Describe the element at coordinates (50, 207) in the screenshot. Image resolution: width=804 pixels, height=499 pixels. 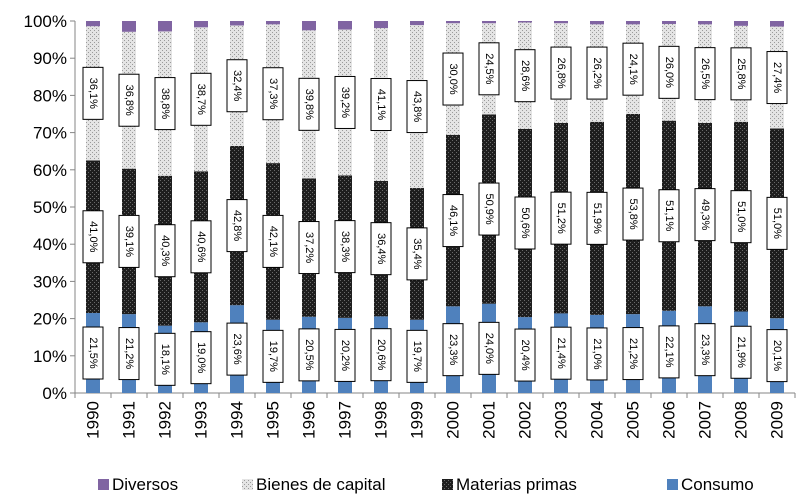
I see `y-tick-label: 50%` at that location.